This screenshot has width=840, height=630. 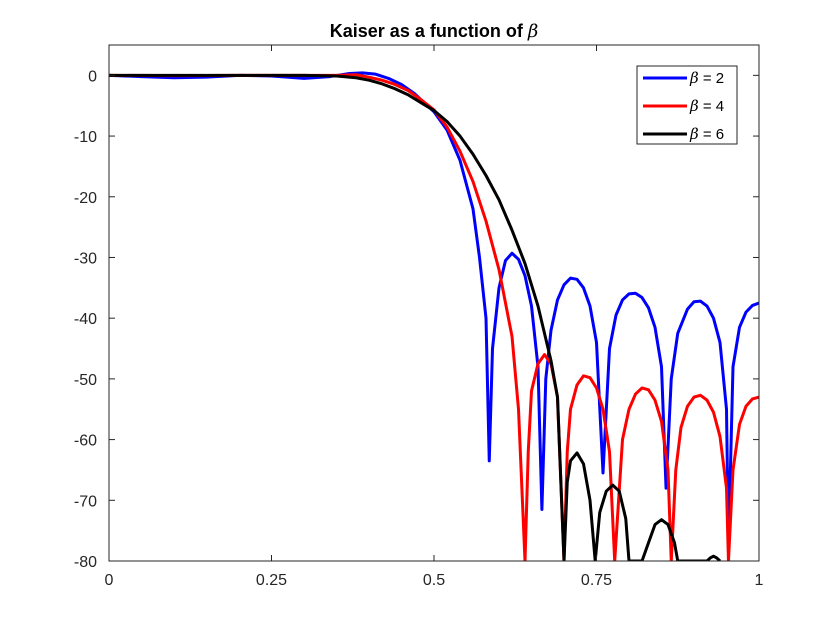 I want to click on y-tick-label: -60, so click(x=85, y=441).